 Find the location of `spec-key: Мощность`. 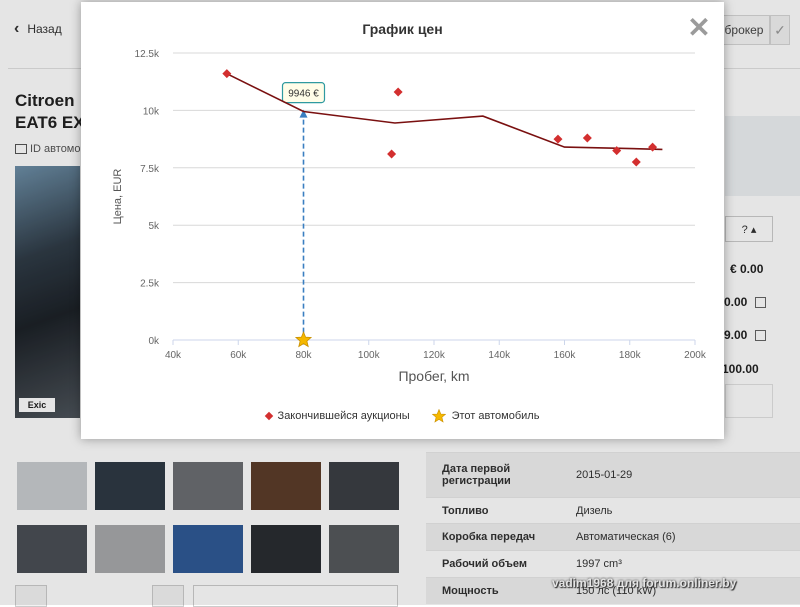

spec-key: Мощность is located at coordinates (470, 591).